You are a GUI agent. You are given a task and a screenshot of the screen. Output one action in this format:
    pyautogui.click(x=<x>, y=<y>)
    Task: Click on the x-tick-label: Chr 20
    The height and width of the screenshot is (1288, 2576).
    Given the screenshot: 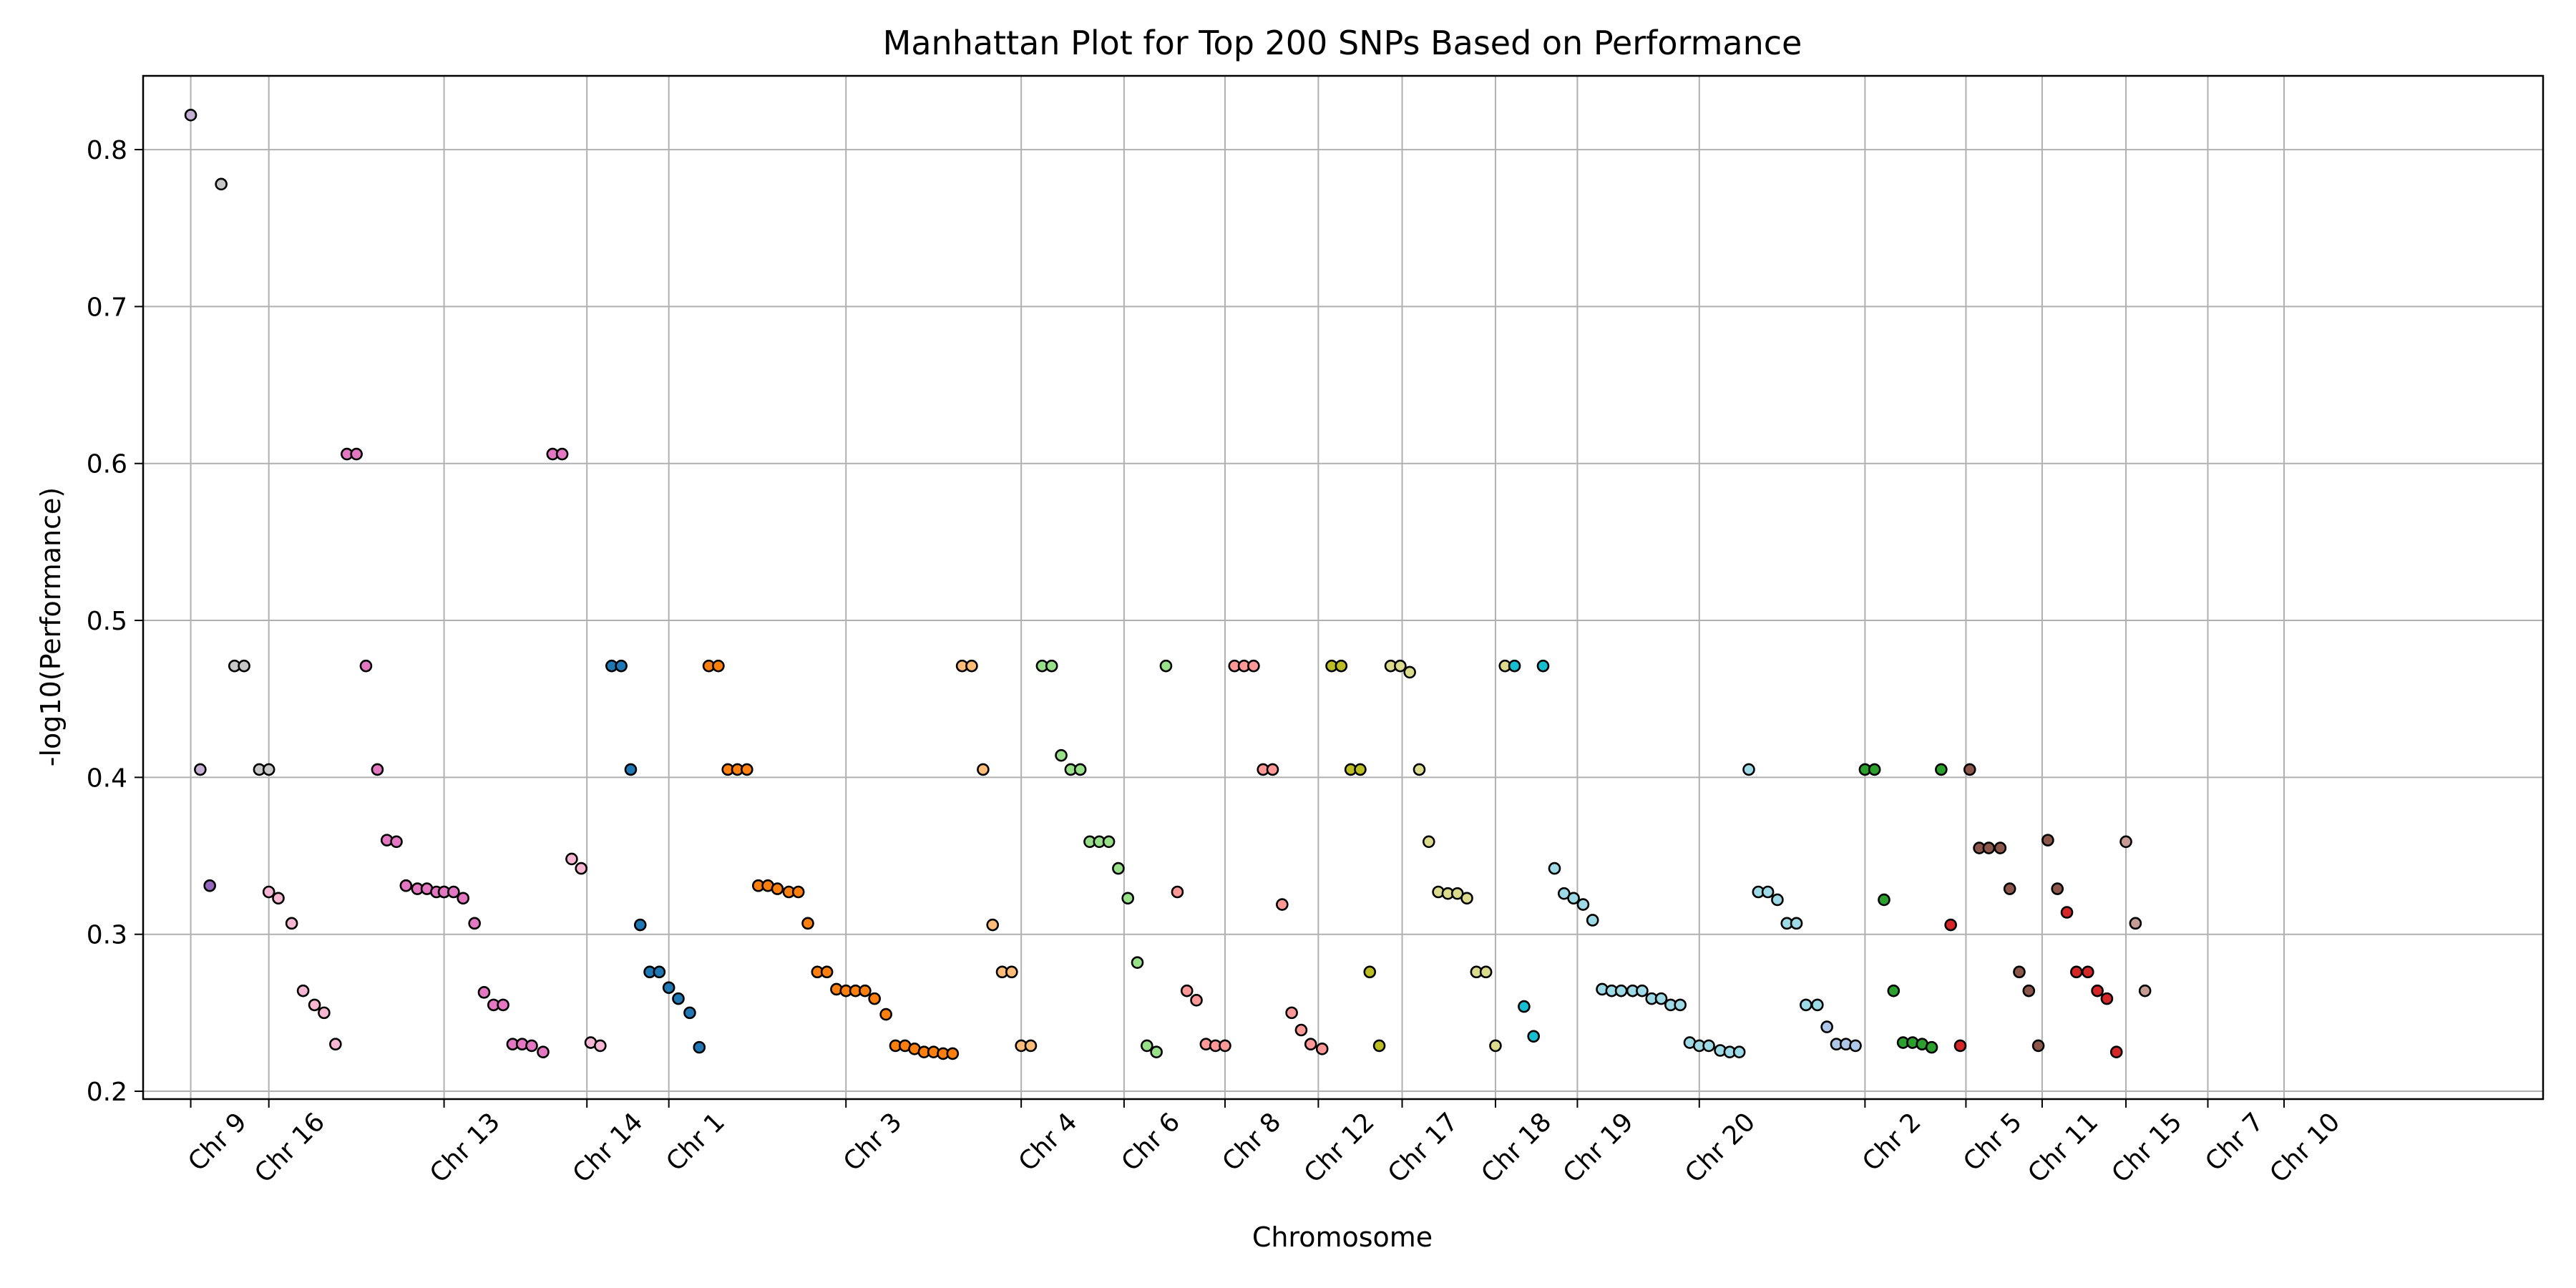 What is the action you would take?
    pyautogui.click(x=1720, y=1148)
    